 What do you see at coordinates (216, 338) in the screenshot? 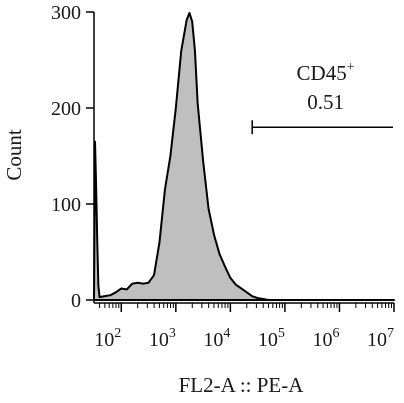
I see `x-tick-label: 10⁴` at bounding box center [216, 338].